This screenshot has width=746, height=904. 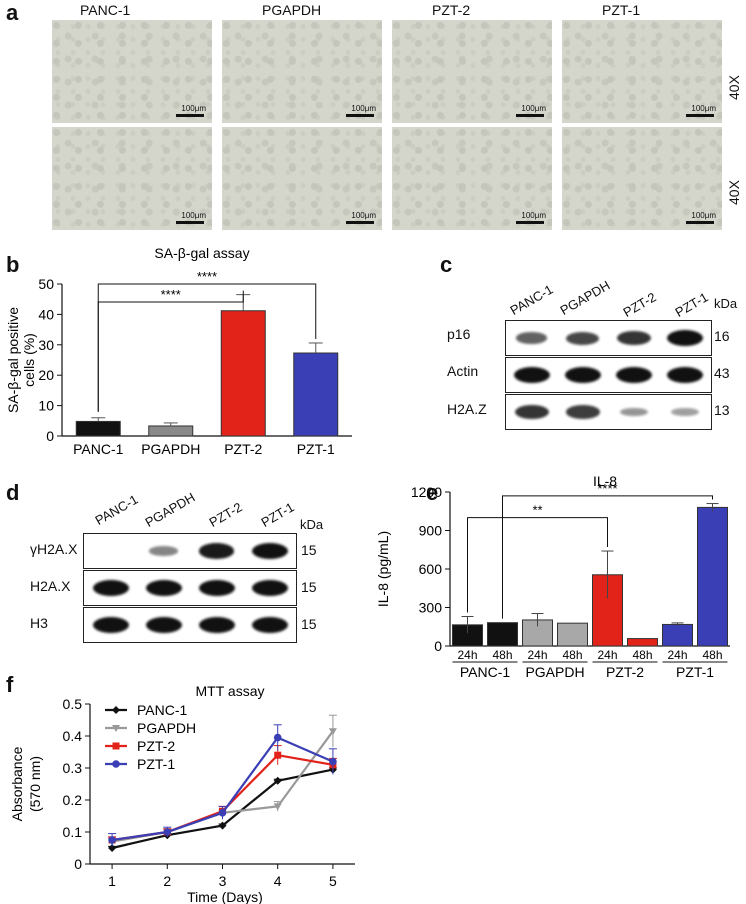 I want to click on chart-e-group-label: PZT-2, so click(x=625, y=672).